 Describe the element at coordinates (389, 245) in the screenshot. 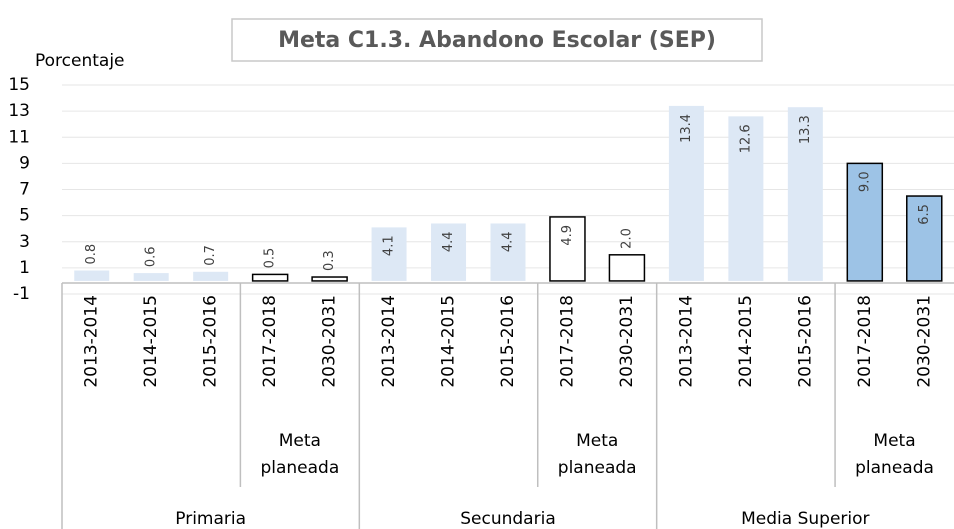

I see `data-label: 4.1` at that location.